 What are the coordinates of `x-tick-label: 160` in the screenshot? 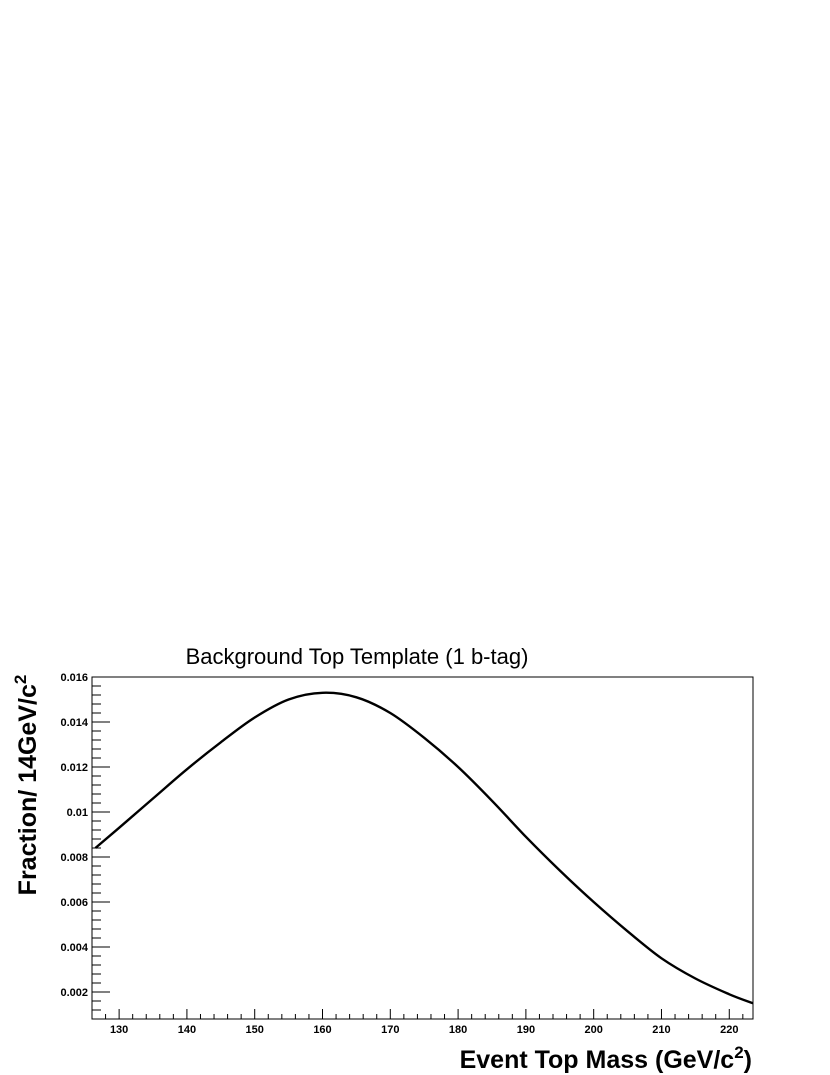 It's located at (322, 1030).